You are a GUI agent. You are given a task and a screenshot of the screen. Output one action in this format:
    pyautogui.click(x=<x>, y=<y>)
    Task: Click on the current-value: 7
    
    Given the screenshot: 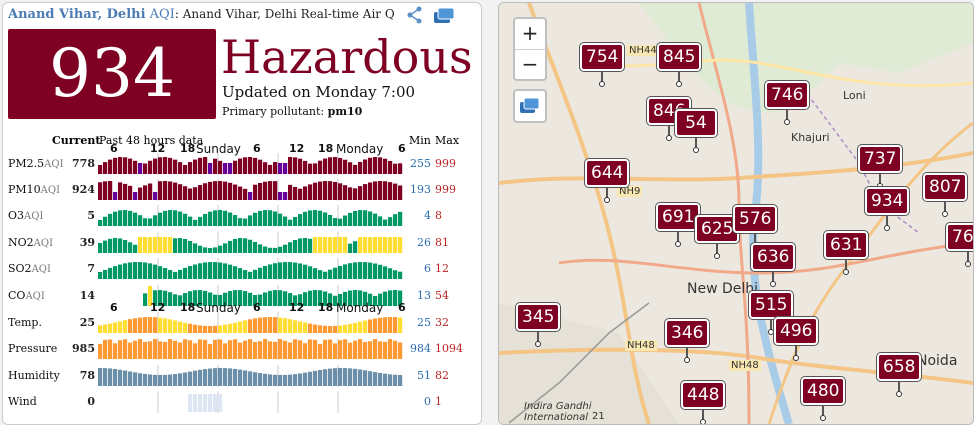 What is the action you would take?
    pyautogui.click(x=91, y=268)
    